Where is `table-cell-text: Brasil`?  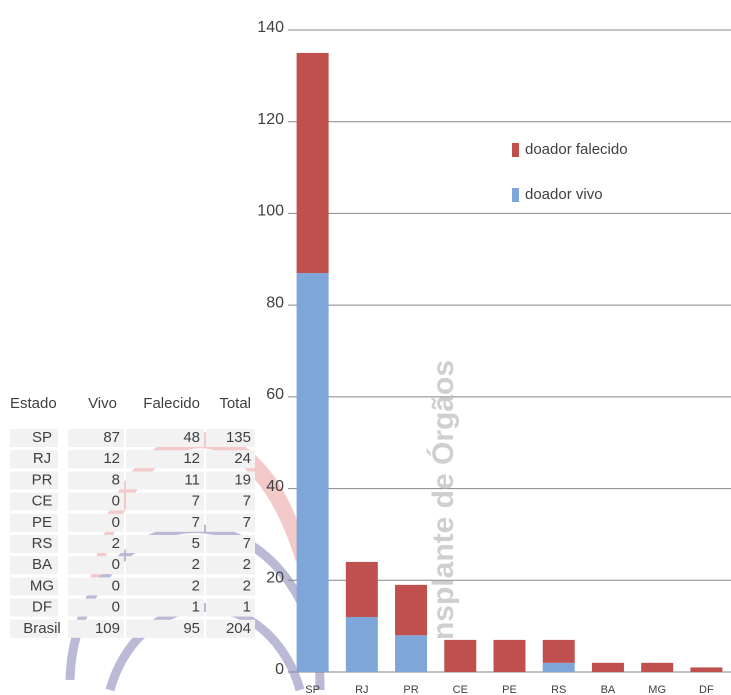
table-cell-text: Brasil is located at coordinates (42, 628).